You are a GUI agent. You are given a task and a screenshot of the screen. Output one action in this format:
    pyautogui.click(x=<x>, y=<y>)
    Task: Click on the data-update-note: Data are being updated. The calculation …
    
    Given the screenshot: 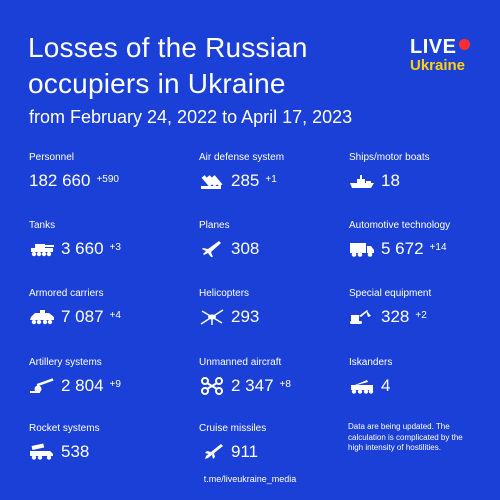 What is the action you would take?
    pyautogui.click(x=405, y=437)
    